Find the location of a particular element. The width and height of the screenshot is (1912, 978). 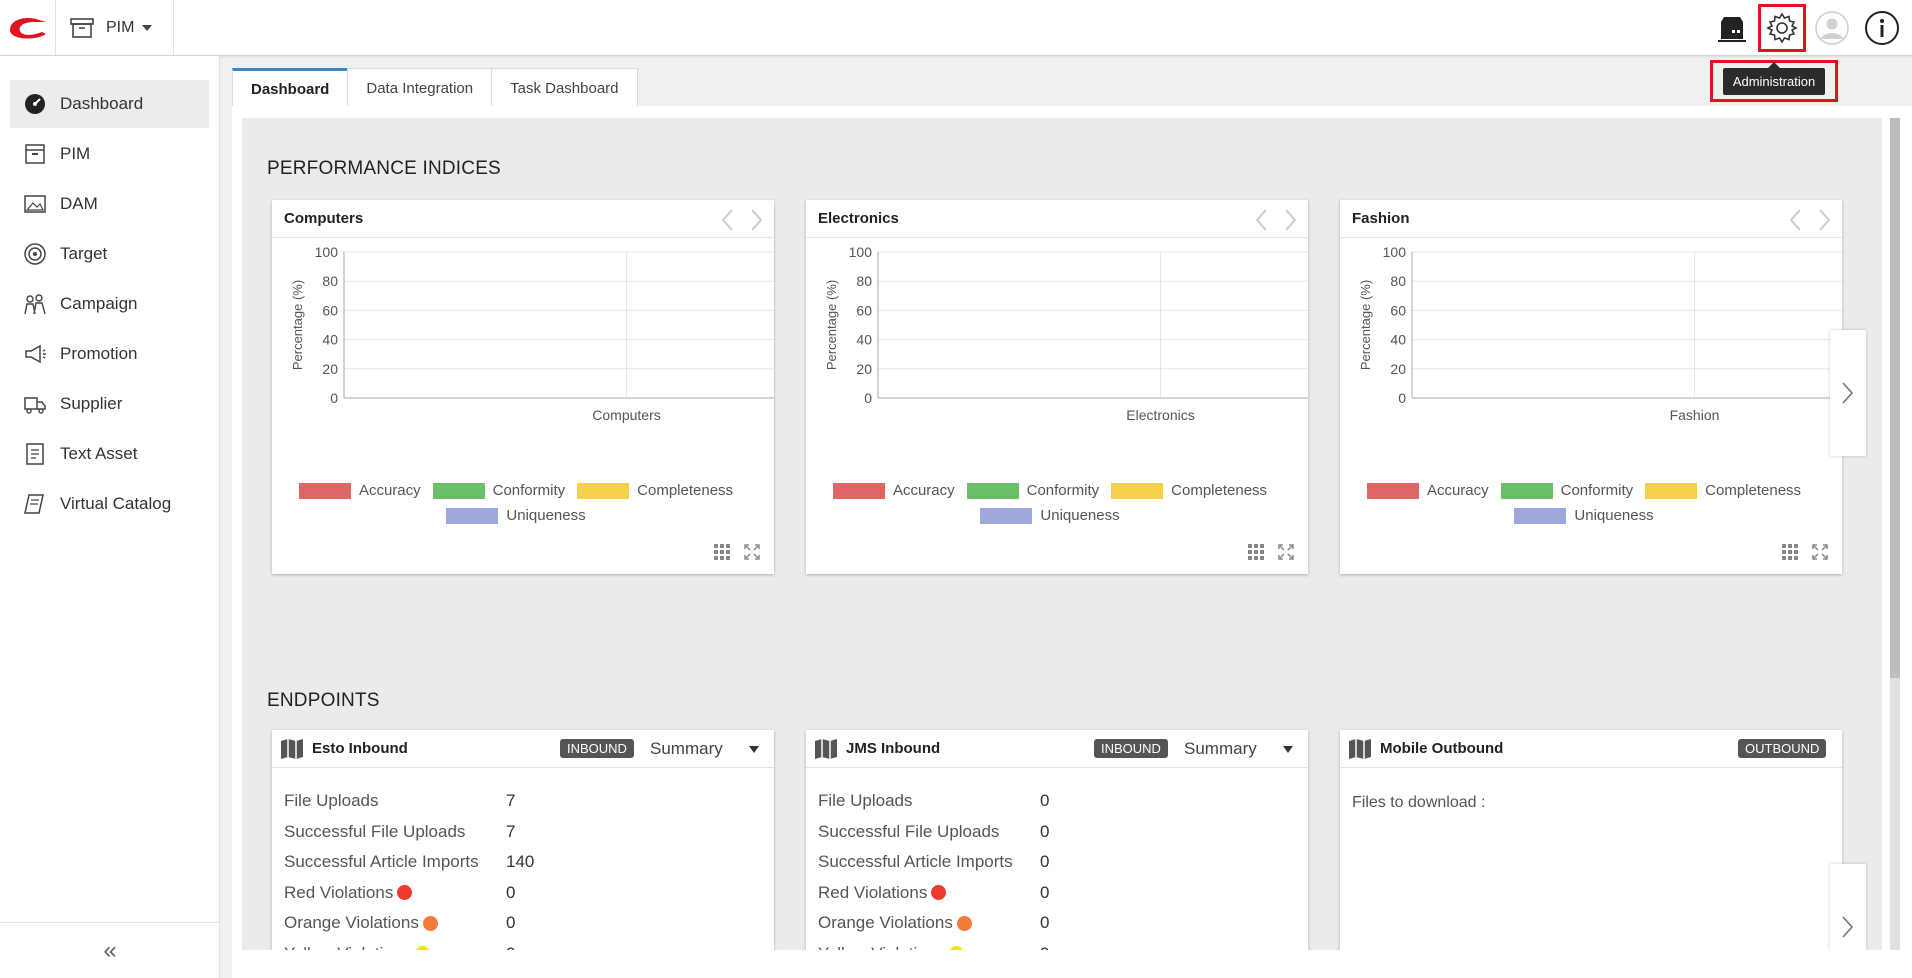

truck-icon is located at coordinates (35, 404).